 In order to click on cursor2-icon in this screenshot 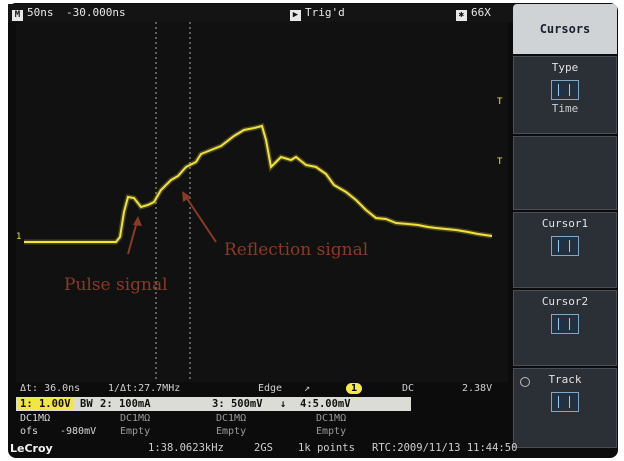, I will do `click(565, 324)`.